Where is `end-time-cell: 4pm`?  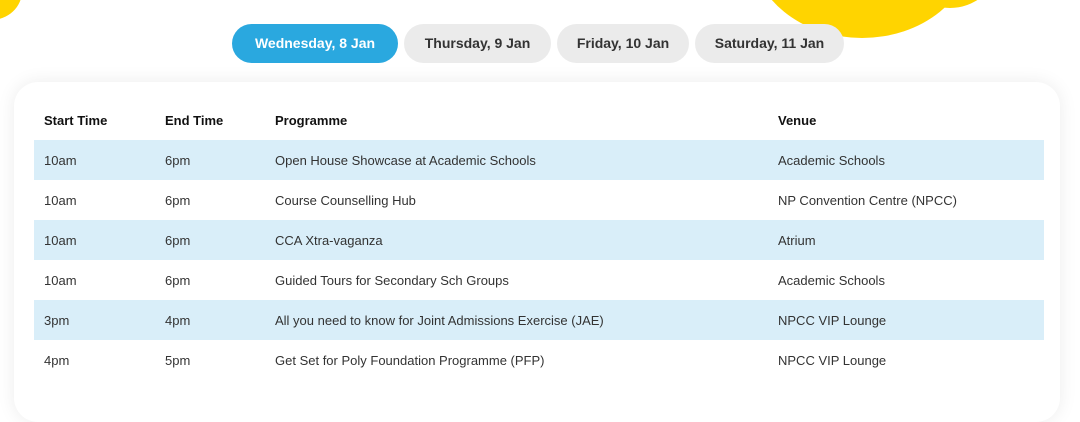 end-time-cell: 4pm is located at coordinates (210, 320).